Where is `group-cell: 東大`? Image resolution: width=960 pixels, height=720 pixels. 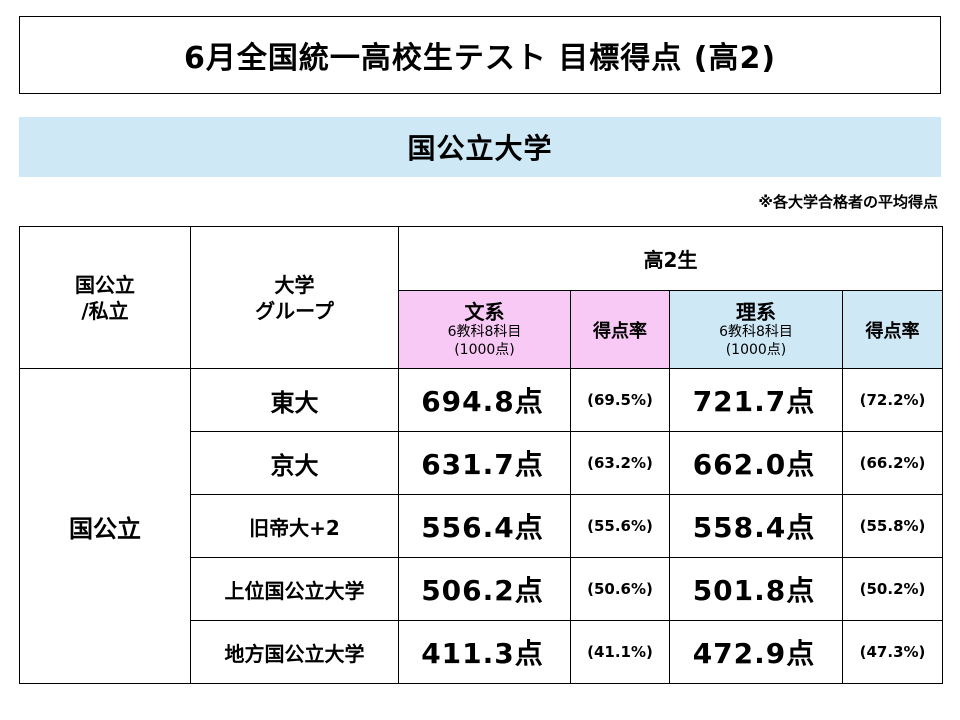
group-cell: 東大 is located at coordinates (294, 400).